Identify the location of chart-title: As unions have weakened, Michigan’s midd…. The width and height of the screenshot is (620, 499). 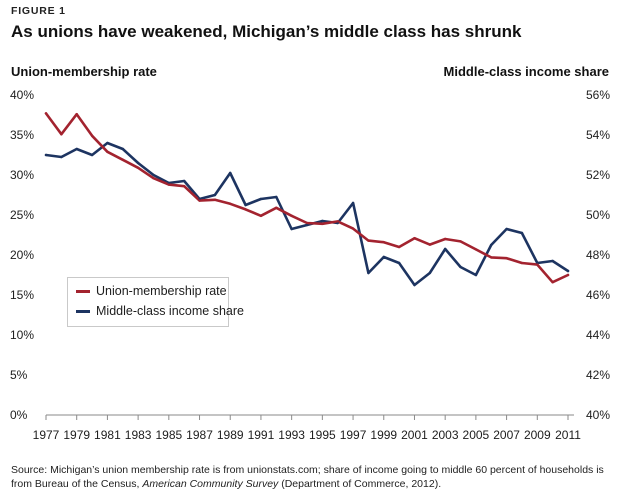
(266, 31).